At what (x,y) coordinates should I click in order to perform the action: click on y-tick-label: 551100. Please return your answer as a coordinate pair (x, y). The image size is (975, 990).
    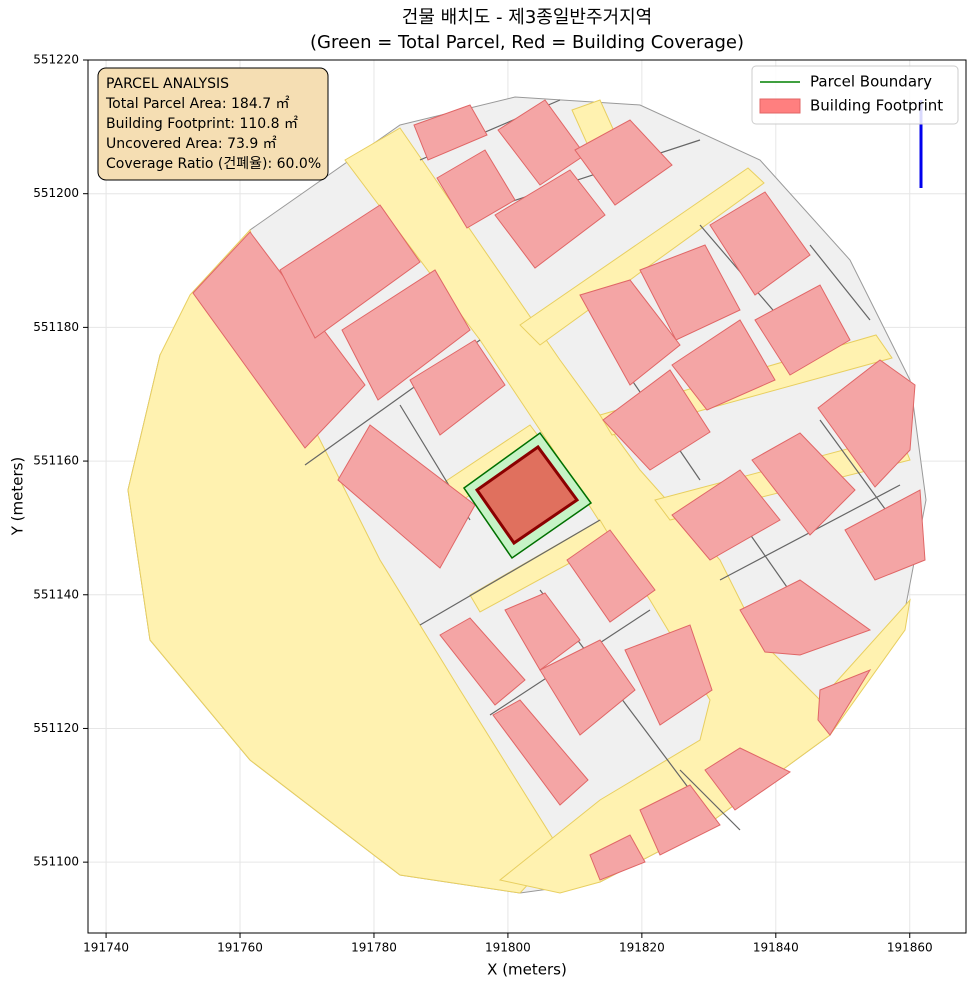
    Looking at the image, I should click on (56, 862).